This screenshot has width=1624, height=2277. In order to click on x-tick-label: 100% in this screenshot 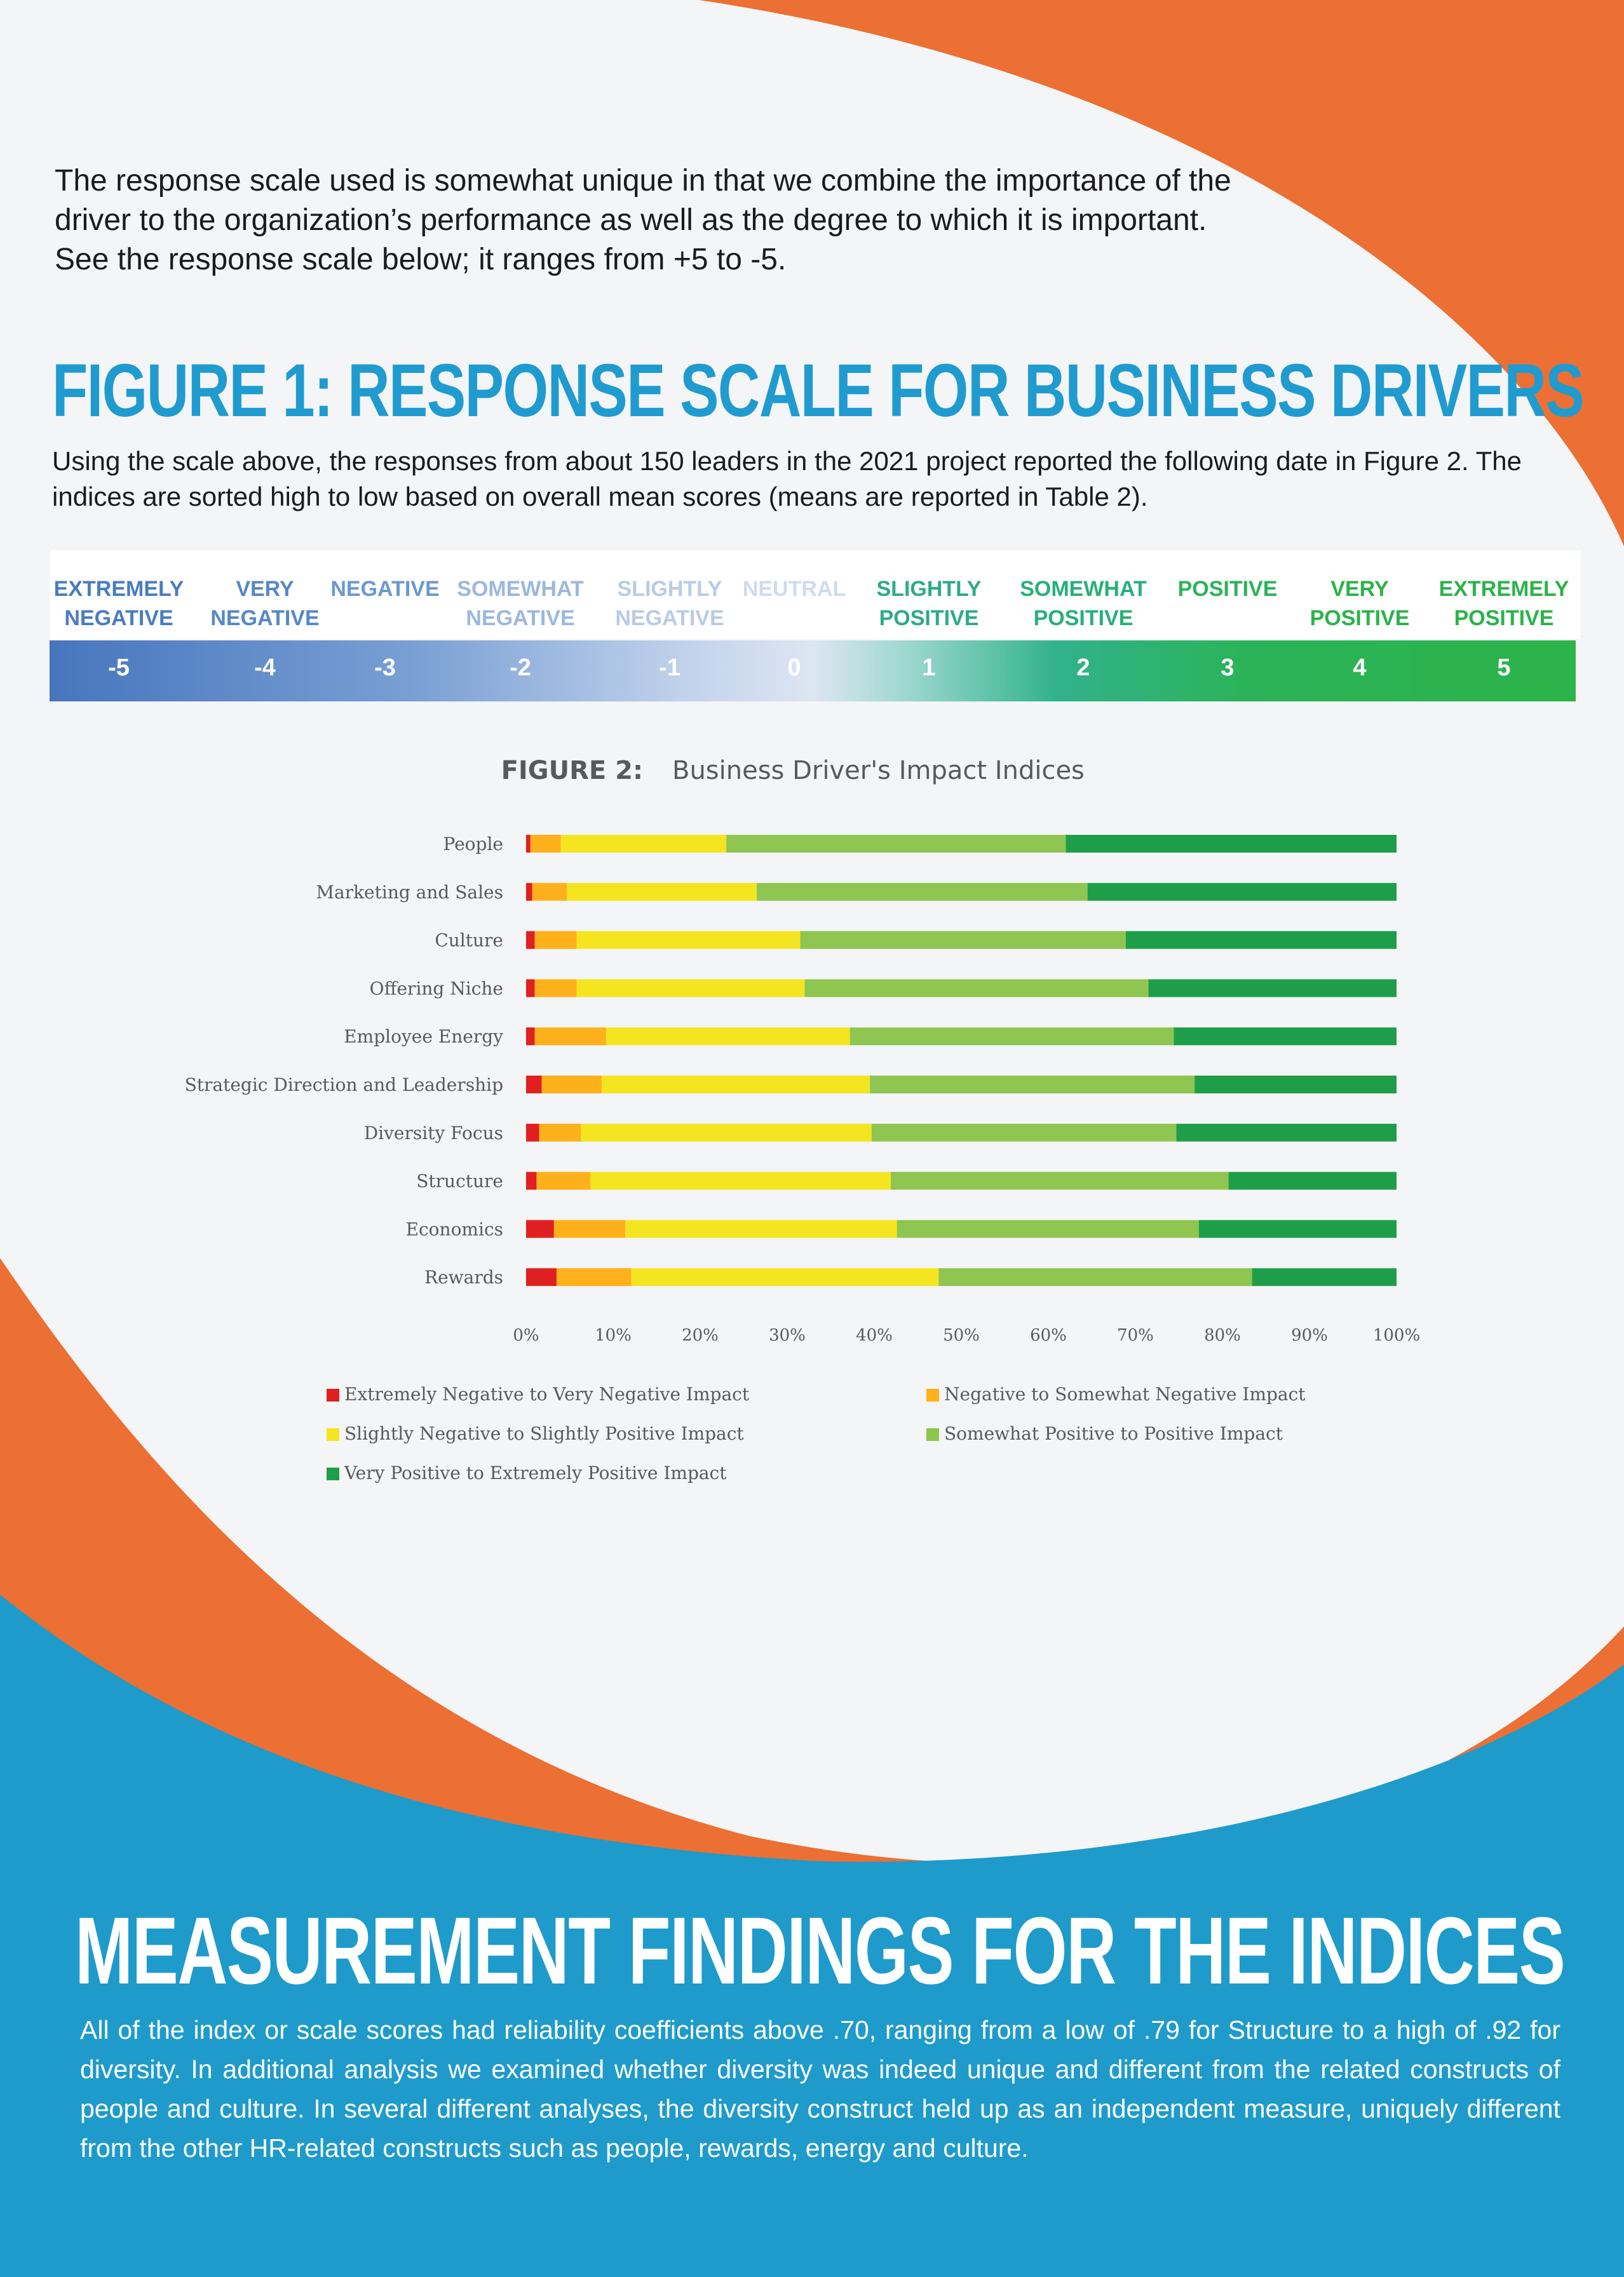, I will do `click(1396, 1335)`.